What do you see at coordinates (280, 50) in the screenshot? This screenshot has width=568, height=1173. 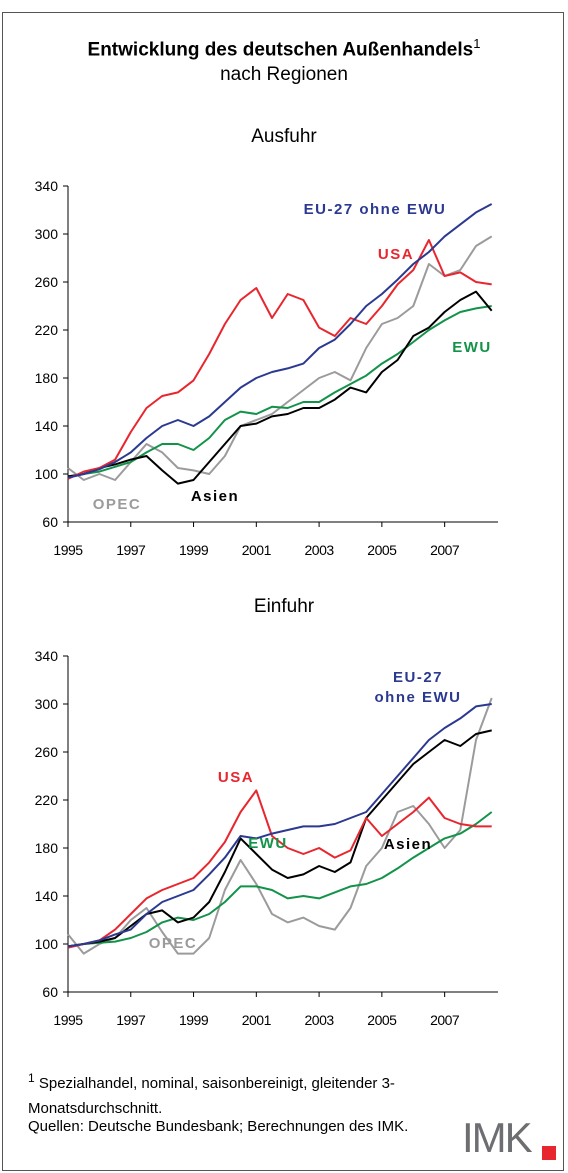 I see `title: Entwicklung des deutschen Außenhandels` at bounding box center [280, 50].